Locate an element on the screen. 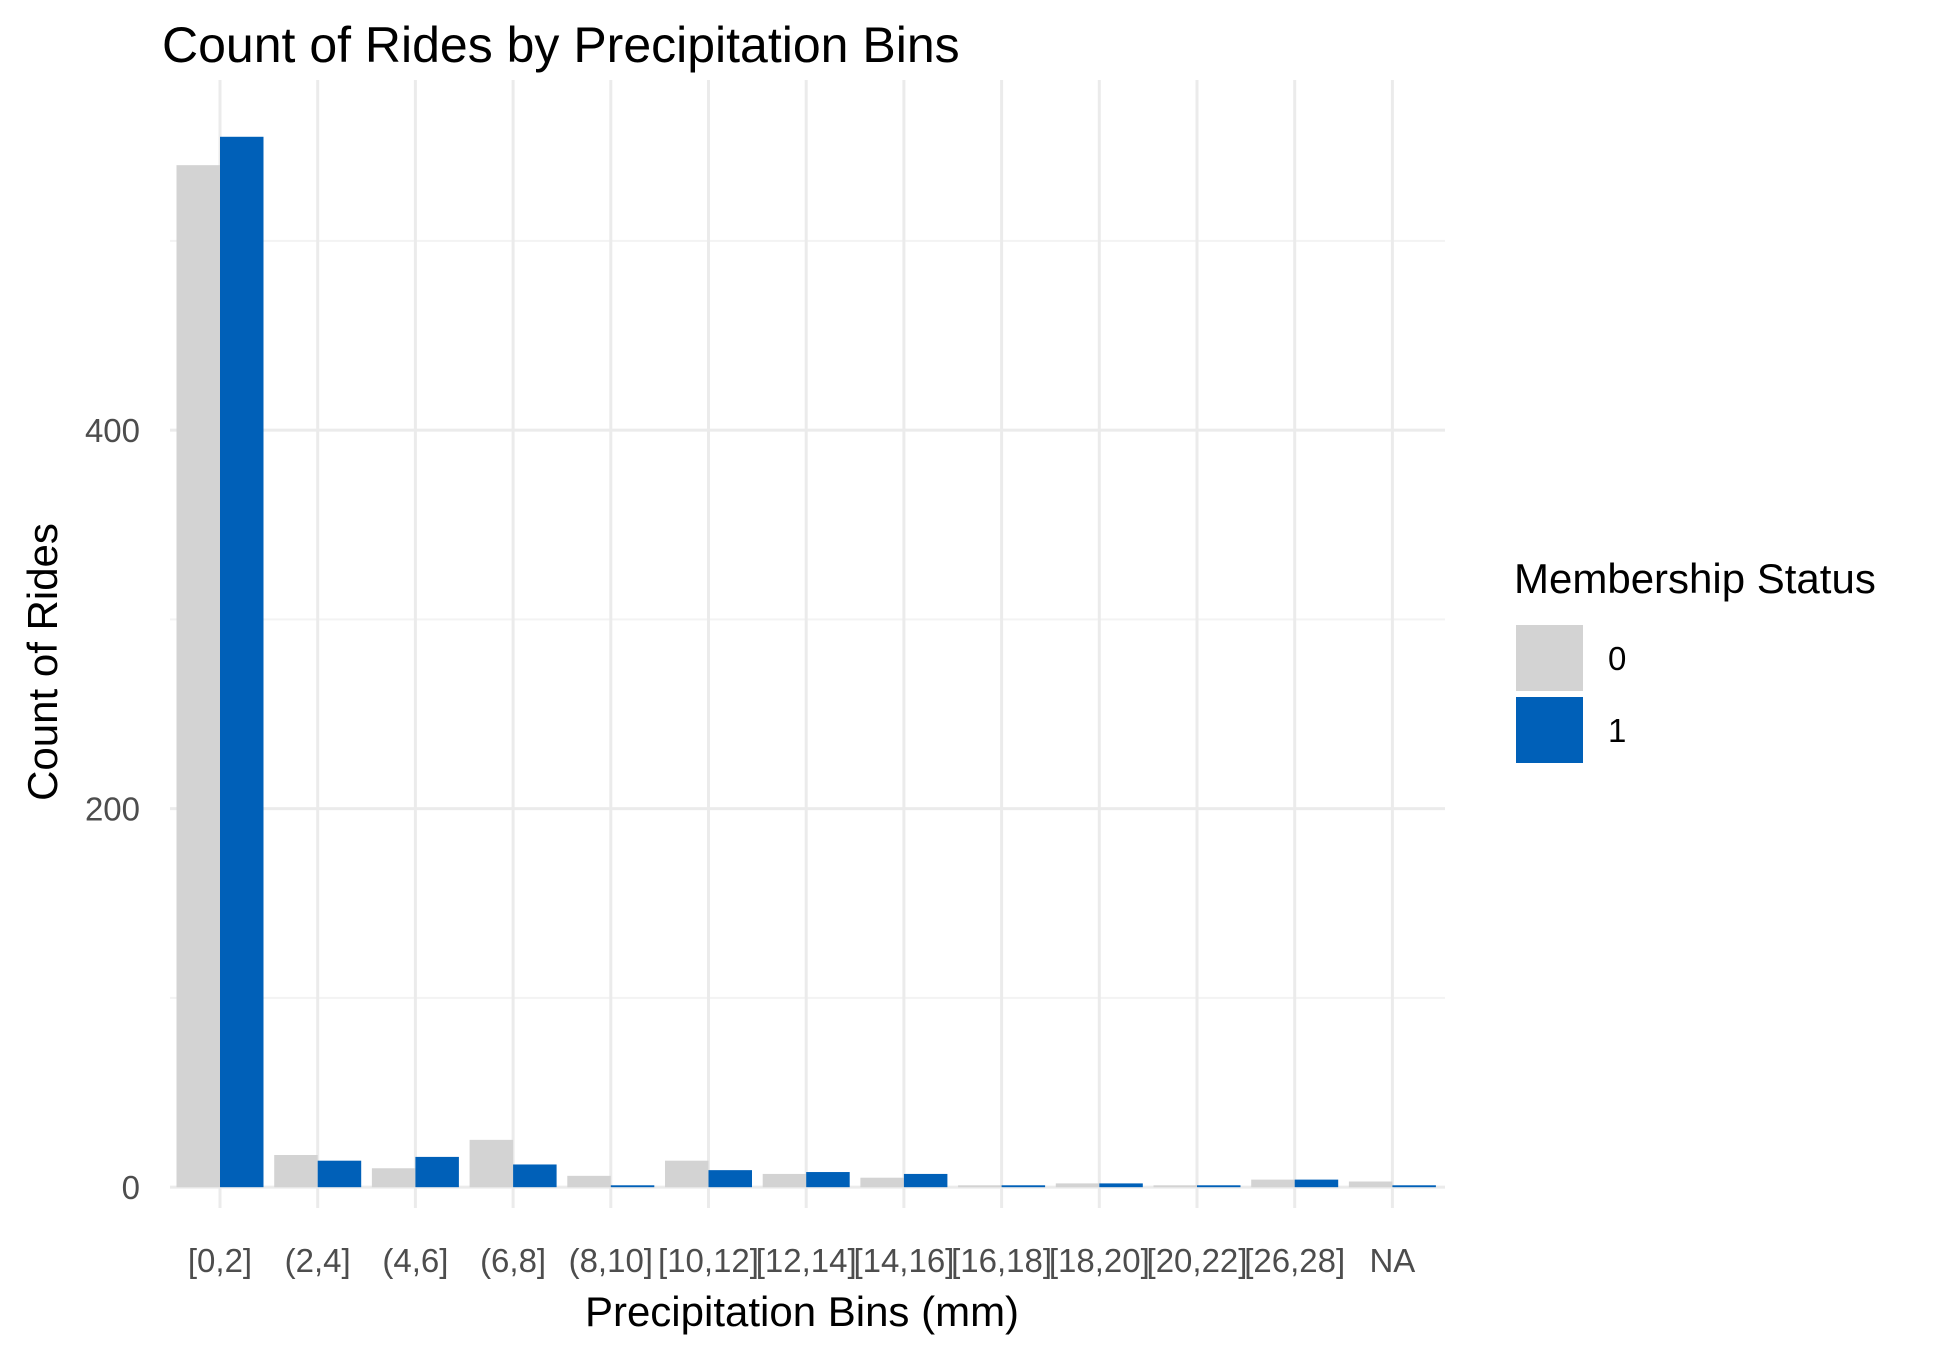 Image resolution: width=1950 pixels, height=1349 pixels. bar-[12,14]-series-1 is located at coordinates (828, 1180).